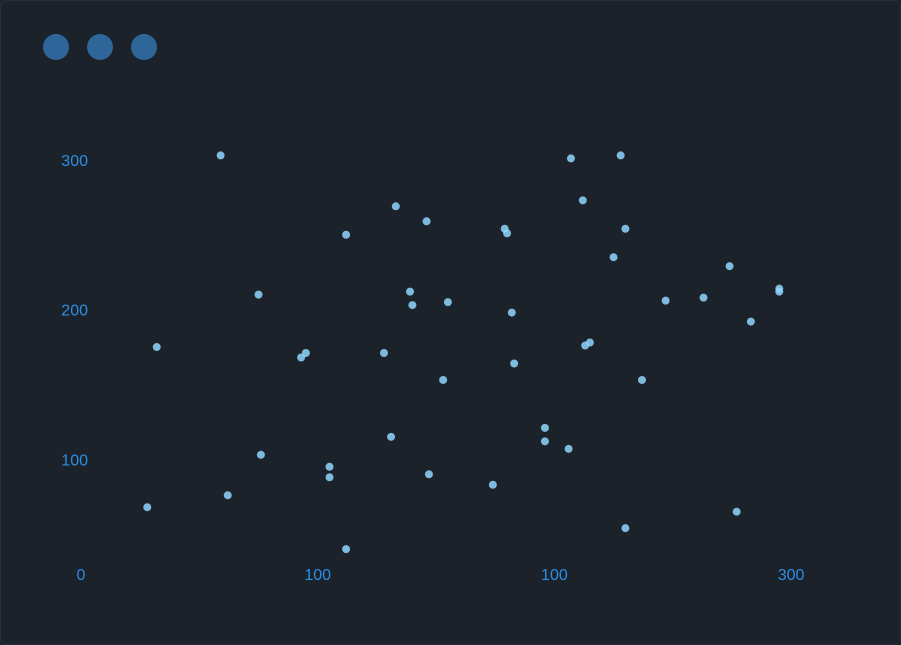 Image resolution: width=901 pixels, height=645 pixels. I want to click on y-axis: 100 200 300, so click(74, 311).